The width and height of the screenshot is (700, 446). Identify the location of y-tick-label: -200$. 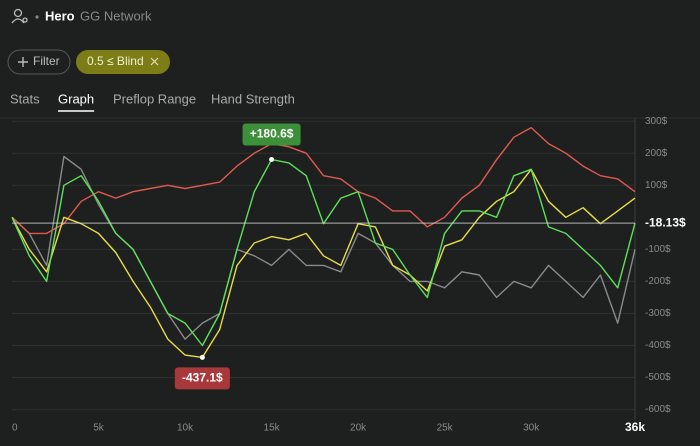
(658, 281).